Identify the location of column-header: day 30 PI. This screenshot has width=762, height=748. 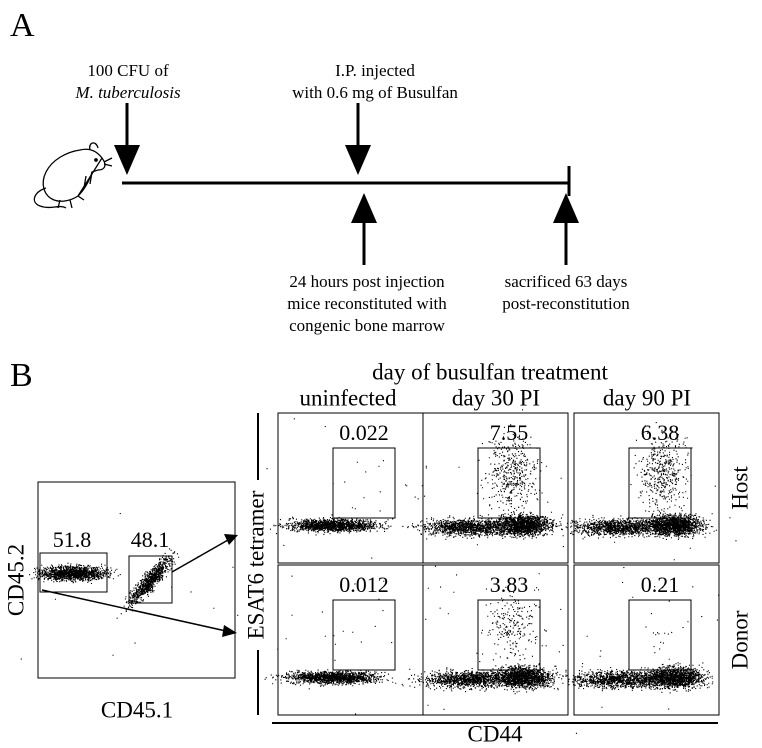
(496, 397).